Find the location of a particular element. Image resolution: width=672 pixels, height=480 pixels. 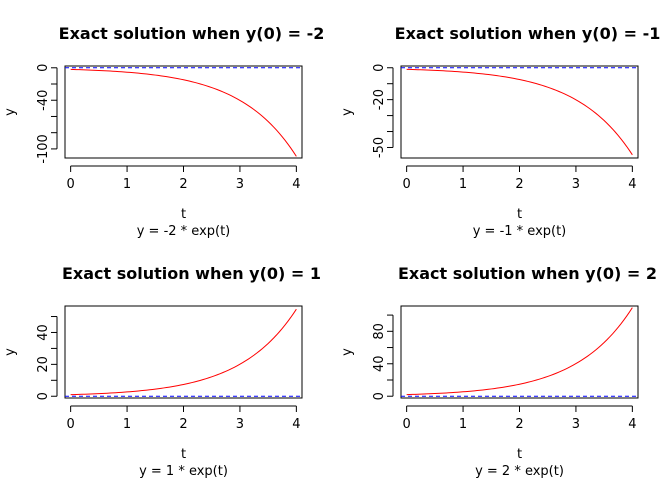

chart-subtitle: y = -2 * exp(t) is located at coordinates (184, 231).